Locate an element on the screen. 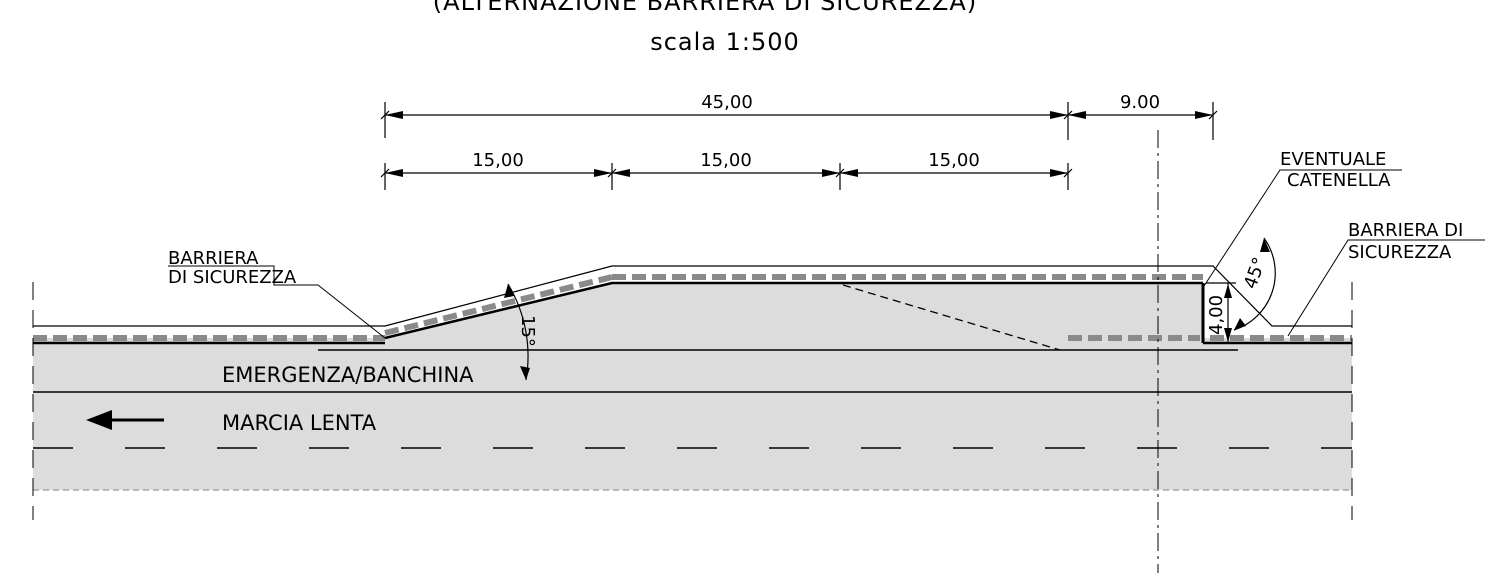  barrier-right-label-2: SICUREZZA is located at coordinates (1400, 252).